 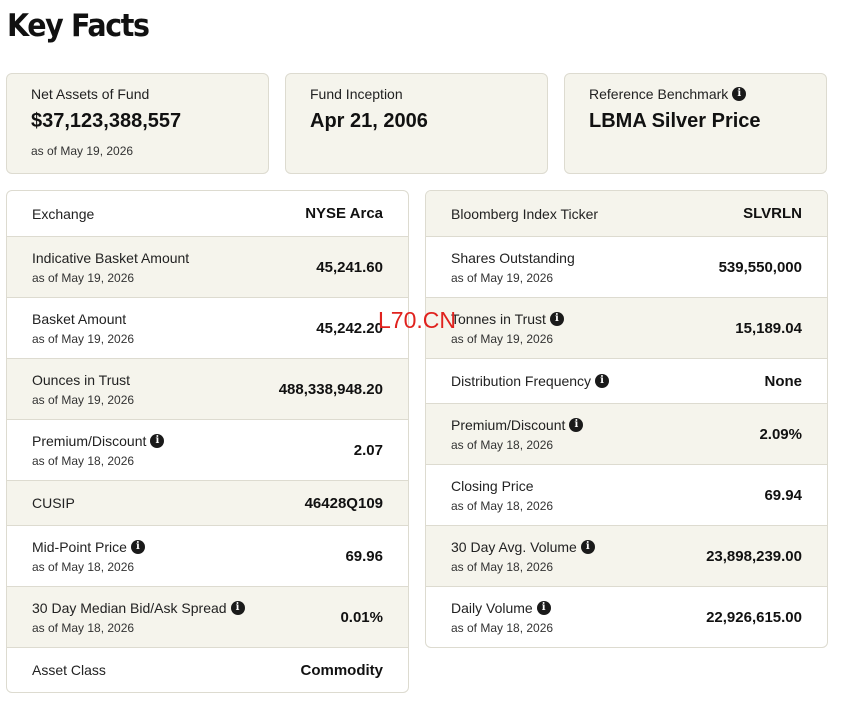 What do you see at coordinates (675, 121) in the screenshot?
I see `card-value: LBMA Silver Price` at bounding box center [675, 121].